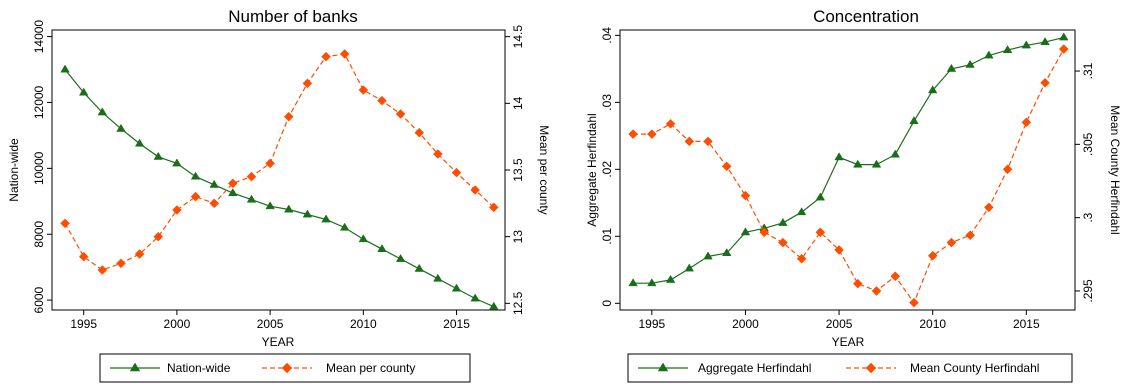  I want to click on chart-title: Number of banks, so click(292, 16).